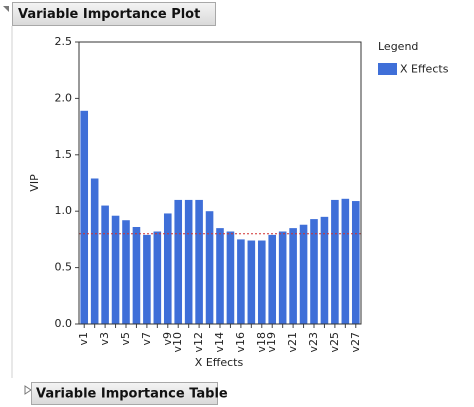 The image size is (474, 407). Describe the element at coordinates (240, 342) in the screenshot. I see `x-tick-label: v16` at that location.